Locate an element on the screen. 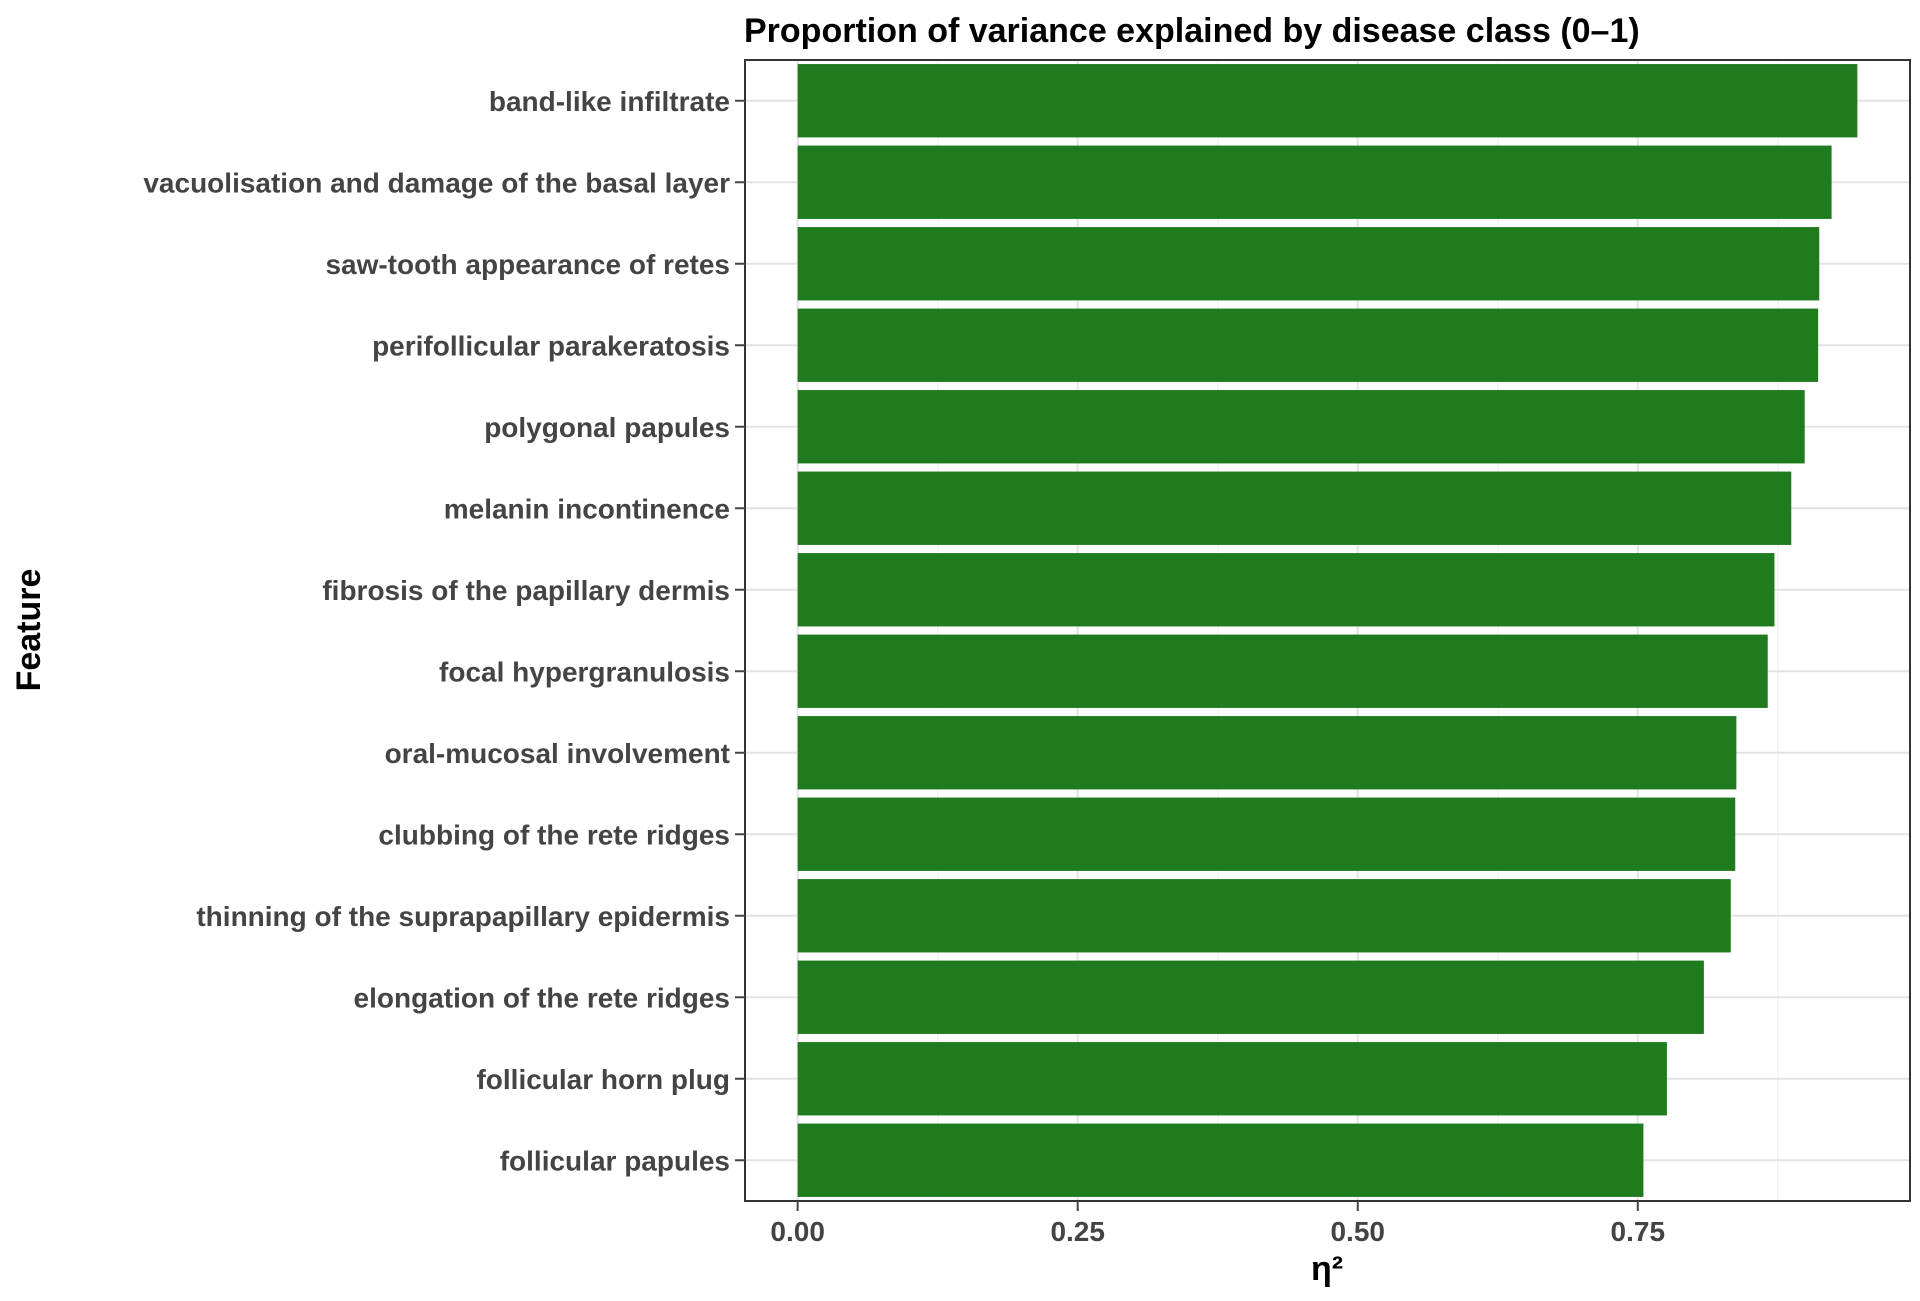  y-tick-label: elongation of the rete ridges is located at coordinates (542, 997).